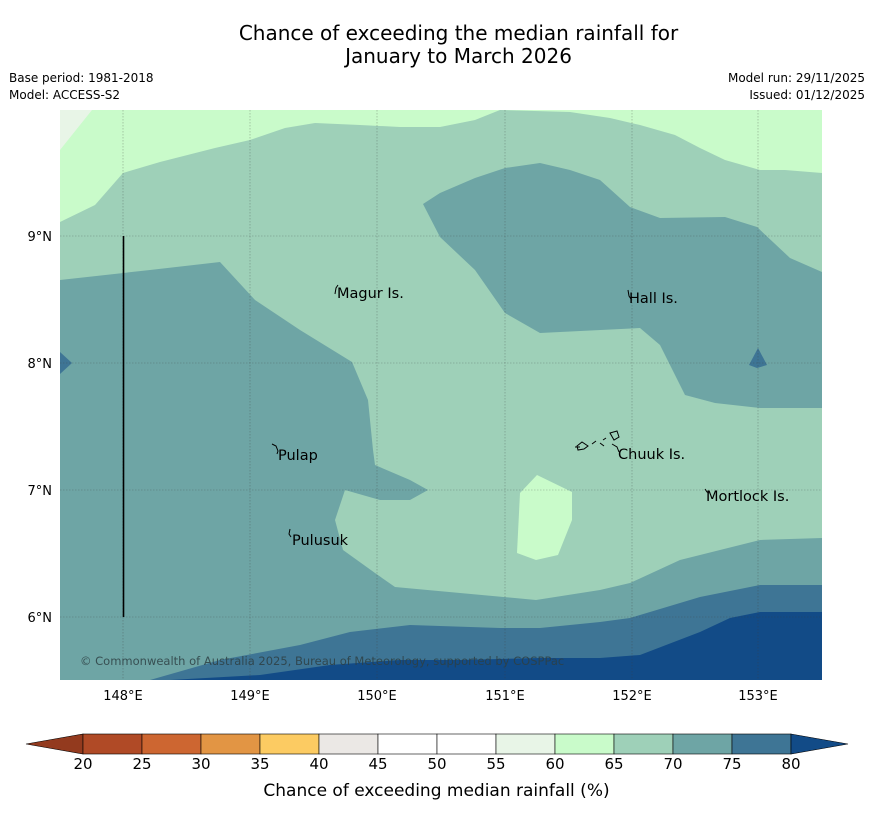 The image size is (873, 816). What do you see at coordinates (651, 455) in the screenshot?
I see `label-chuuk: Chuuk Is.` at bounding box center [651, 455].